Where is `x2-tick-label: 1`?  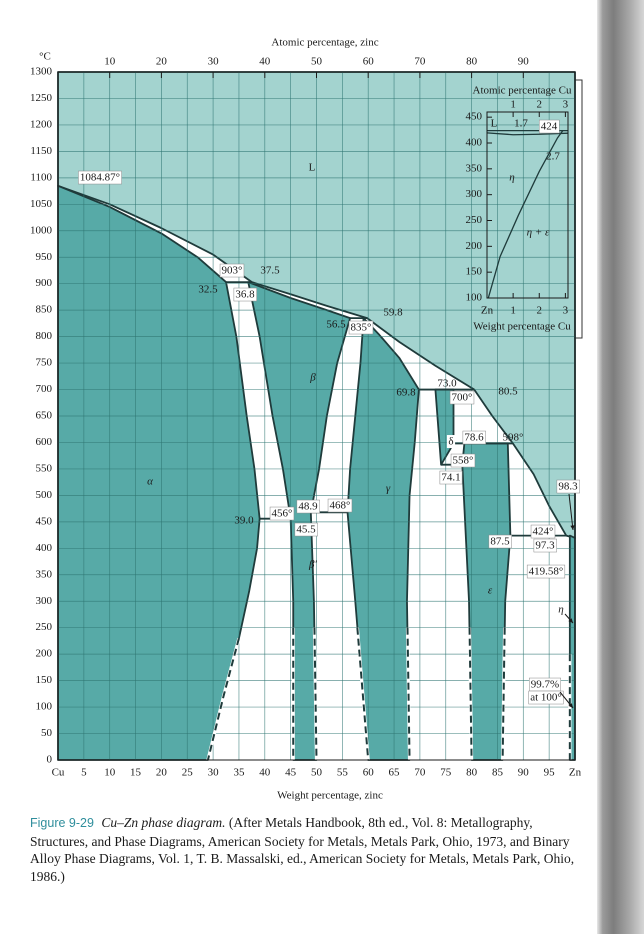 x2-tick-label: 1 is located at coordinates (513, 105).